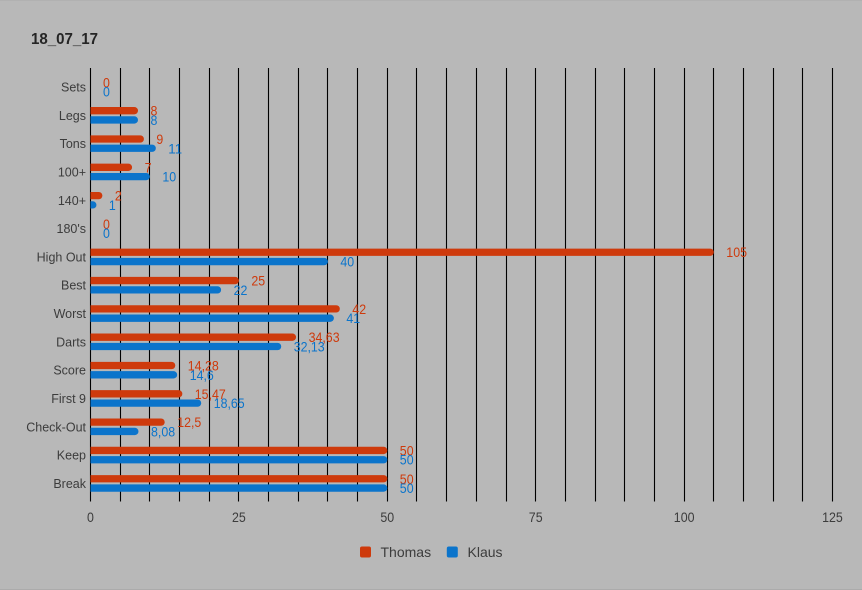 The width and height of the screenshot is (862, 590). I want to click on svg-text: 18,65, so click(229, 403).